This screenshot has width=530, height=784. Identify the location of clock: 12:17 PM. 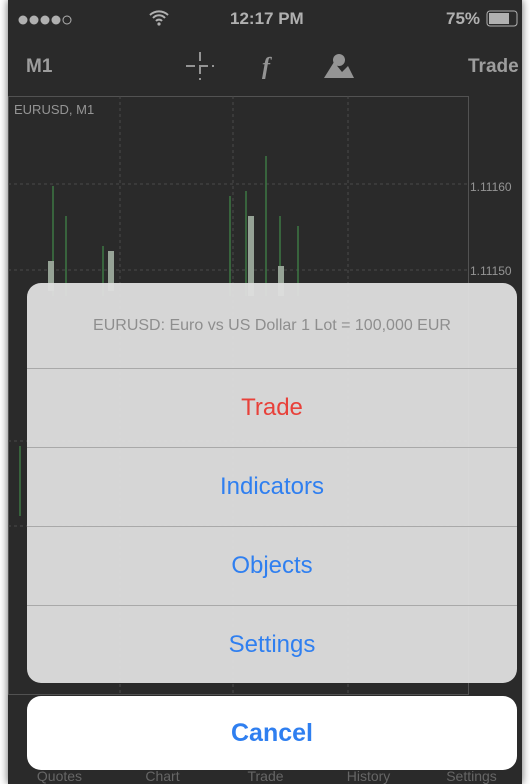
(267, 18).